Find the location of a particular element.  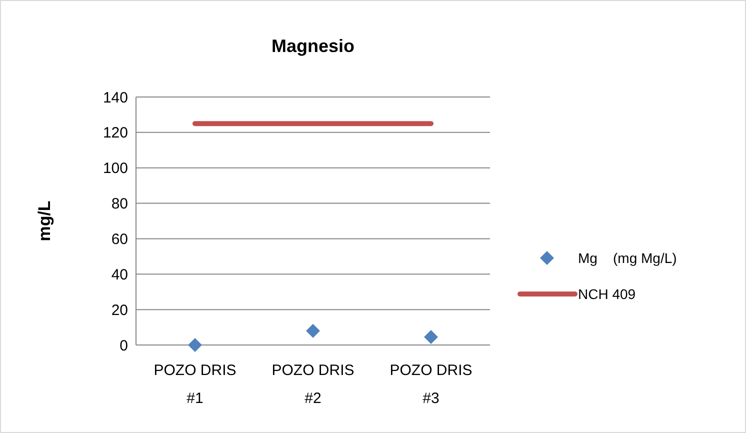

chart-title: Magnesio is located at coordinates (313, 46).